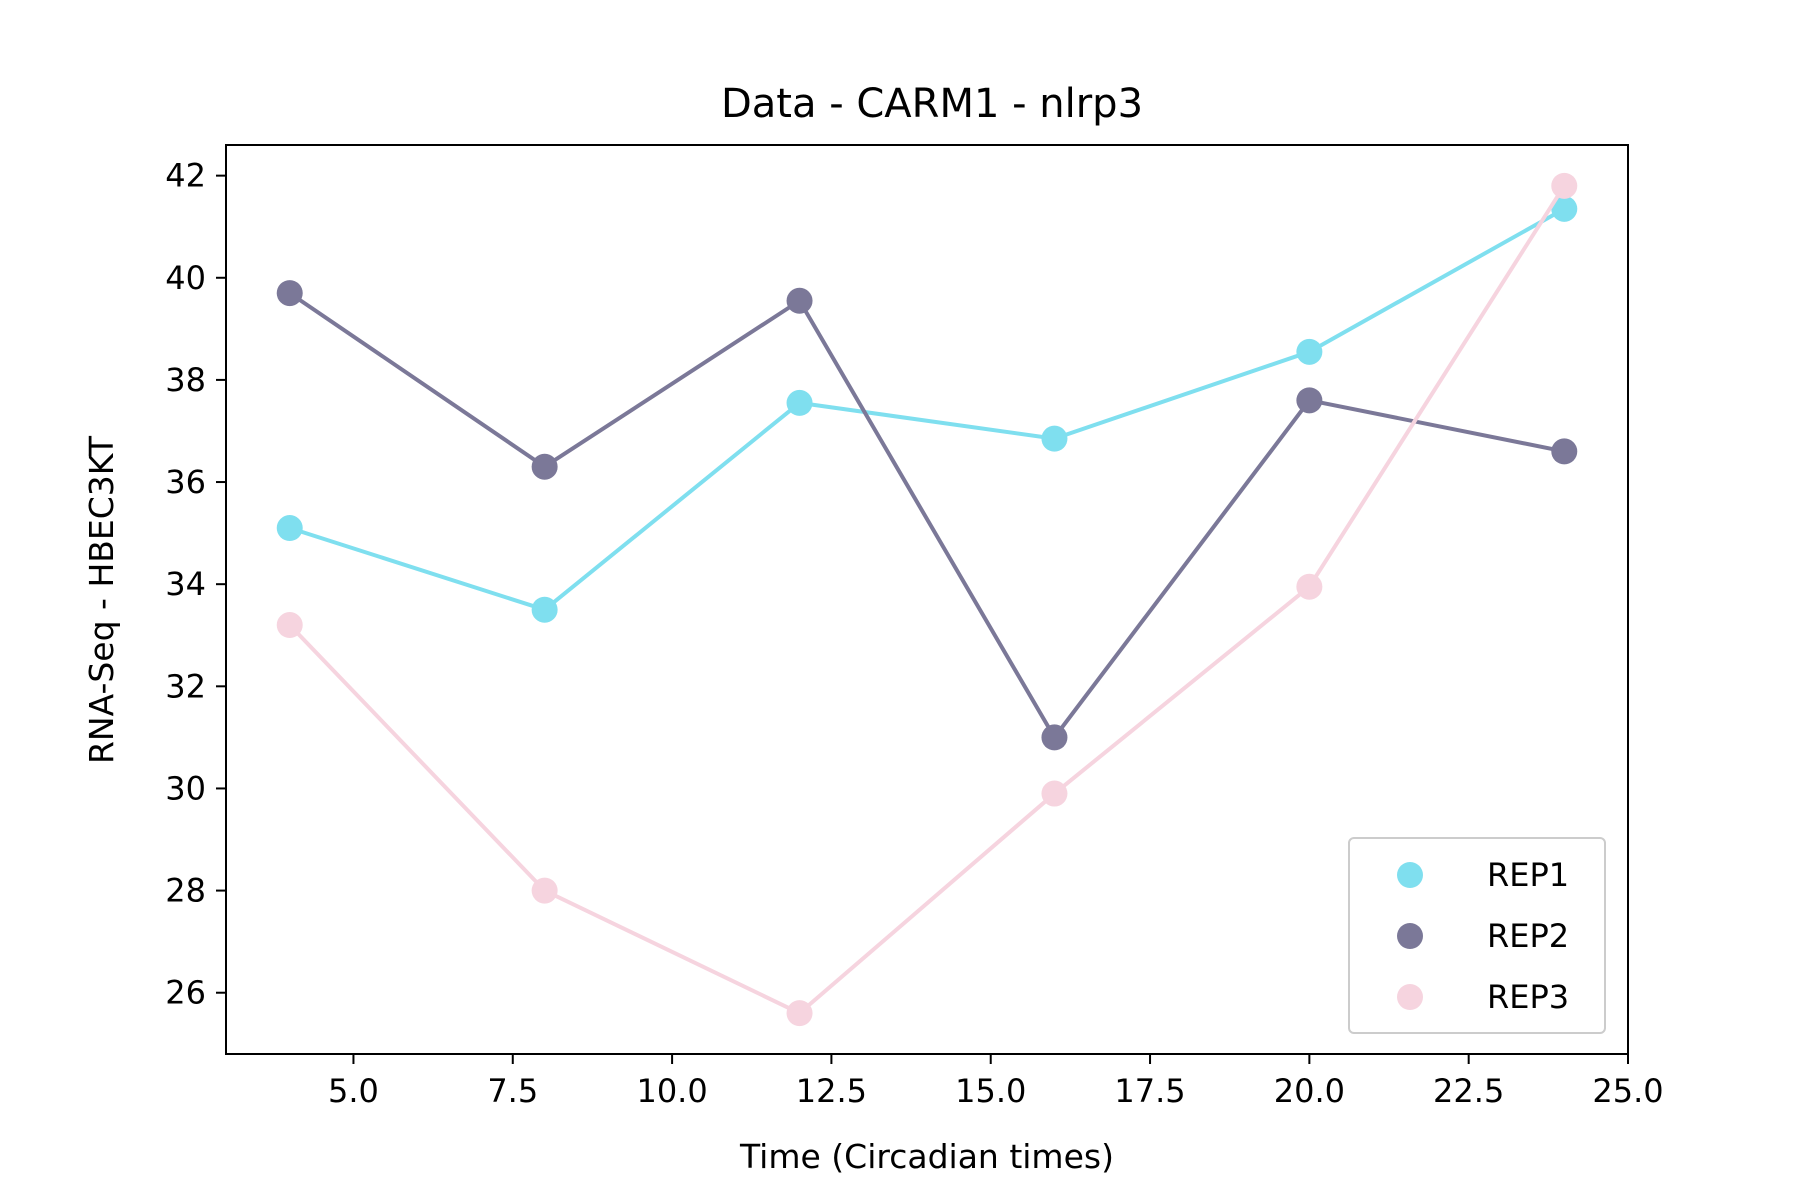  Describe the element at coordinates (1528, 936) in the screenshot. I see `legend-label-rep2: REP2` at that location.